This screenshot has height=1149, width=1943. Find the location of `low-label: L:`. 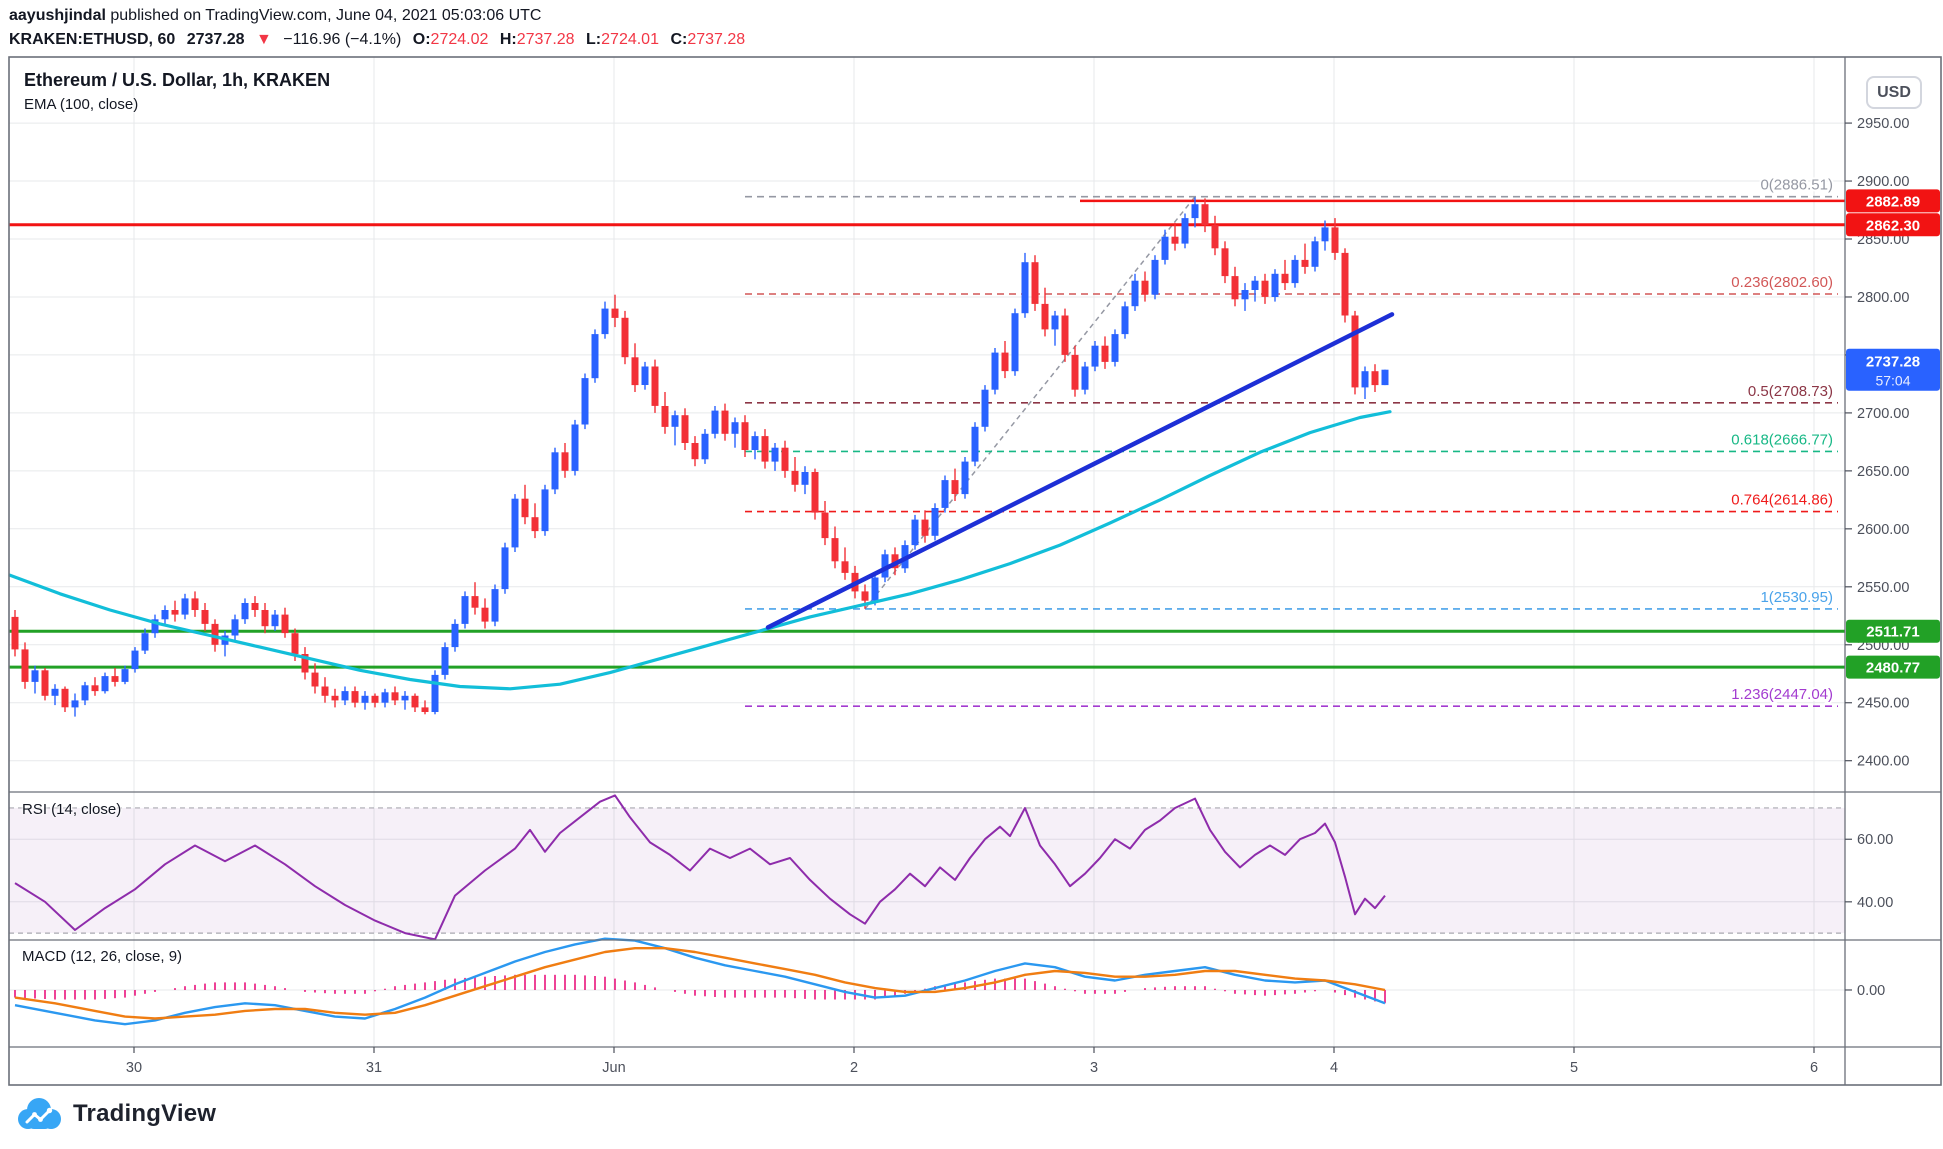

low-label: L: is located at coordinates (594, 39).